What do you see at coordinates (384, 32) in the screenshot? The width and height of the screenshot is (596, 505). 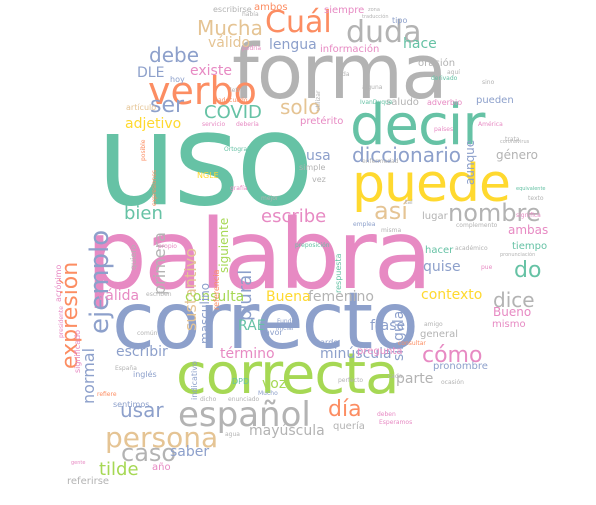 I see `word-duda: duda` at bounding box center [384, 32].